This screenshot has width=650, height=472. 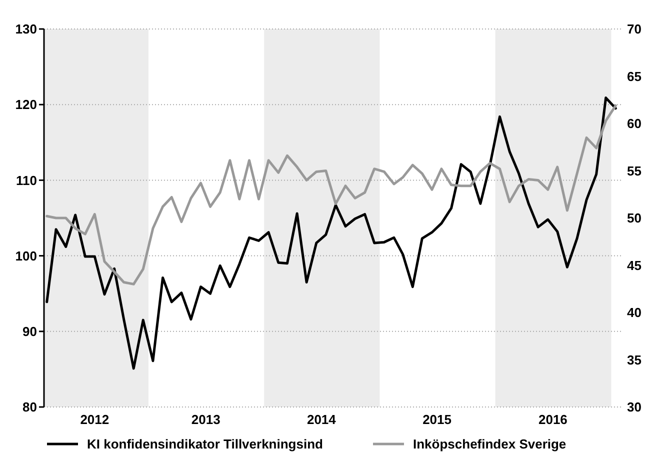 What do you see at coordinates (634, 170) in the screenshot?
I see `y2-tick-label: 55` at bounding box center [634, 170].